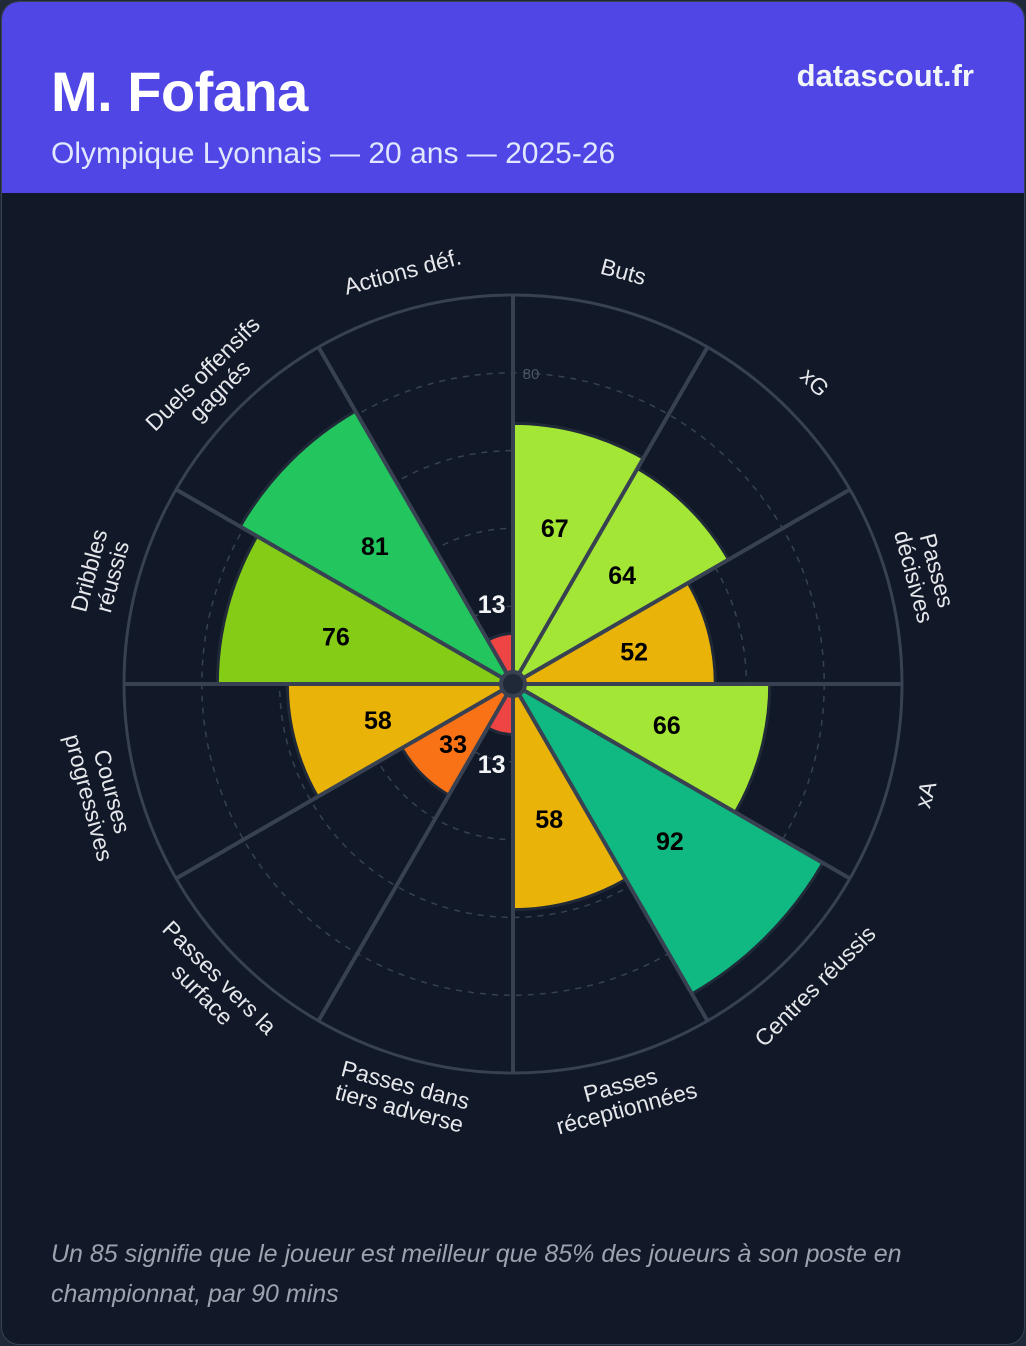  I want to click on brand-link: datascout.fr, so click(885, 75).